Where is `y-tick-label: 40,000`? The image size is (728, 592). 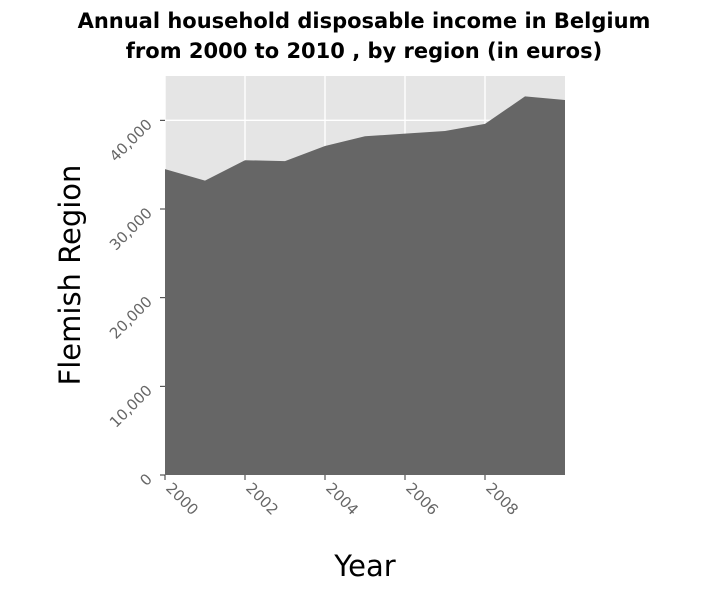 y-tick-label: 40,000 is located at coordinates (131, 140).